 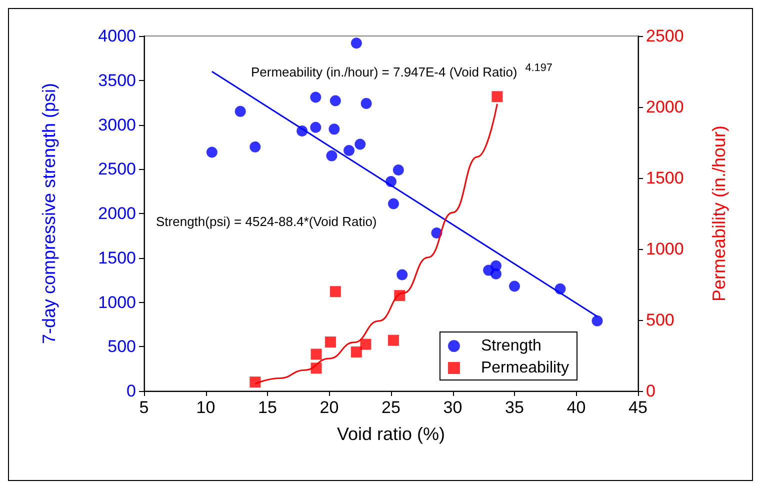 What do you see at coordinates (122, 346) in the screenshot?
I see `y-tick-label: 500` at bounding box center [122, 346].